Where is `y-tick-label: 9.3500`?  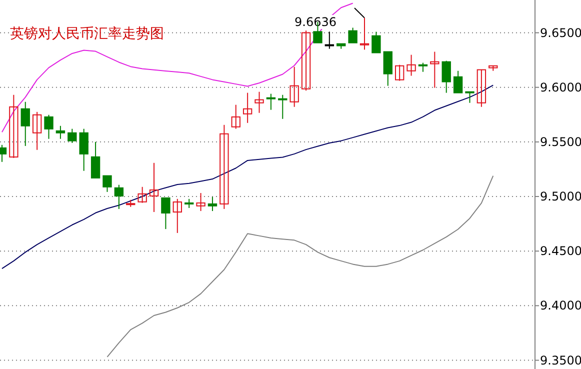
y-tick-label: 9.3500 is located at coordinates (560, 360).